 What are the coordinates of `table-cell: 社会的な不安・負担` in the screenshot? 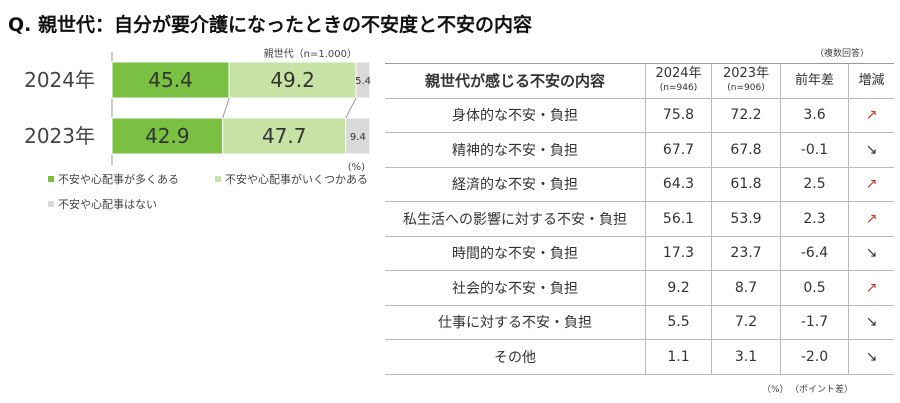 It's located at (515, 288).